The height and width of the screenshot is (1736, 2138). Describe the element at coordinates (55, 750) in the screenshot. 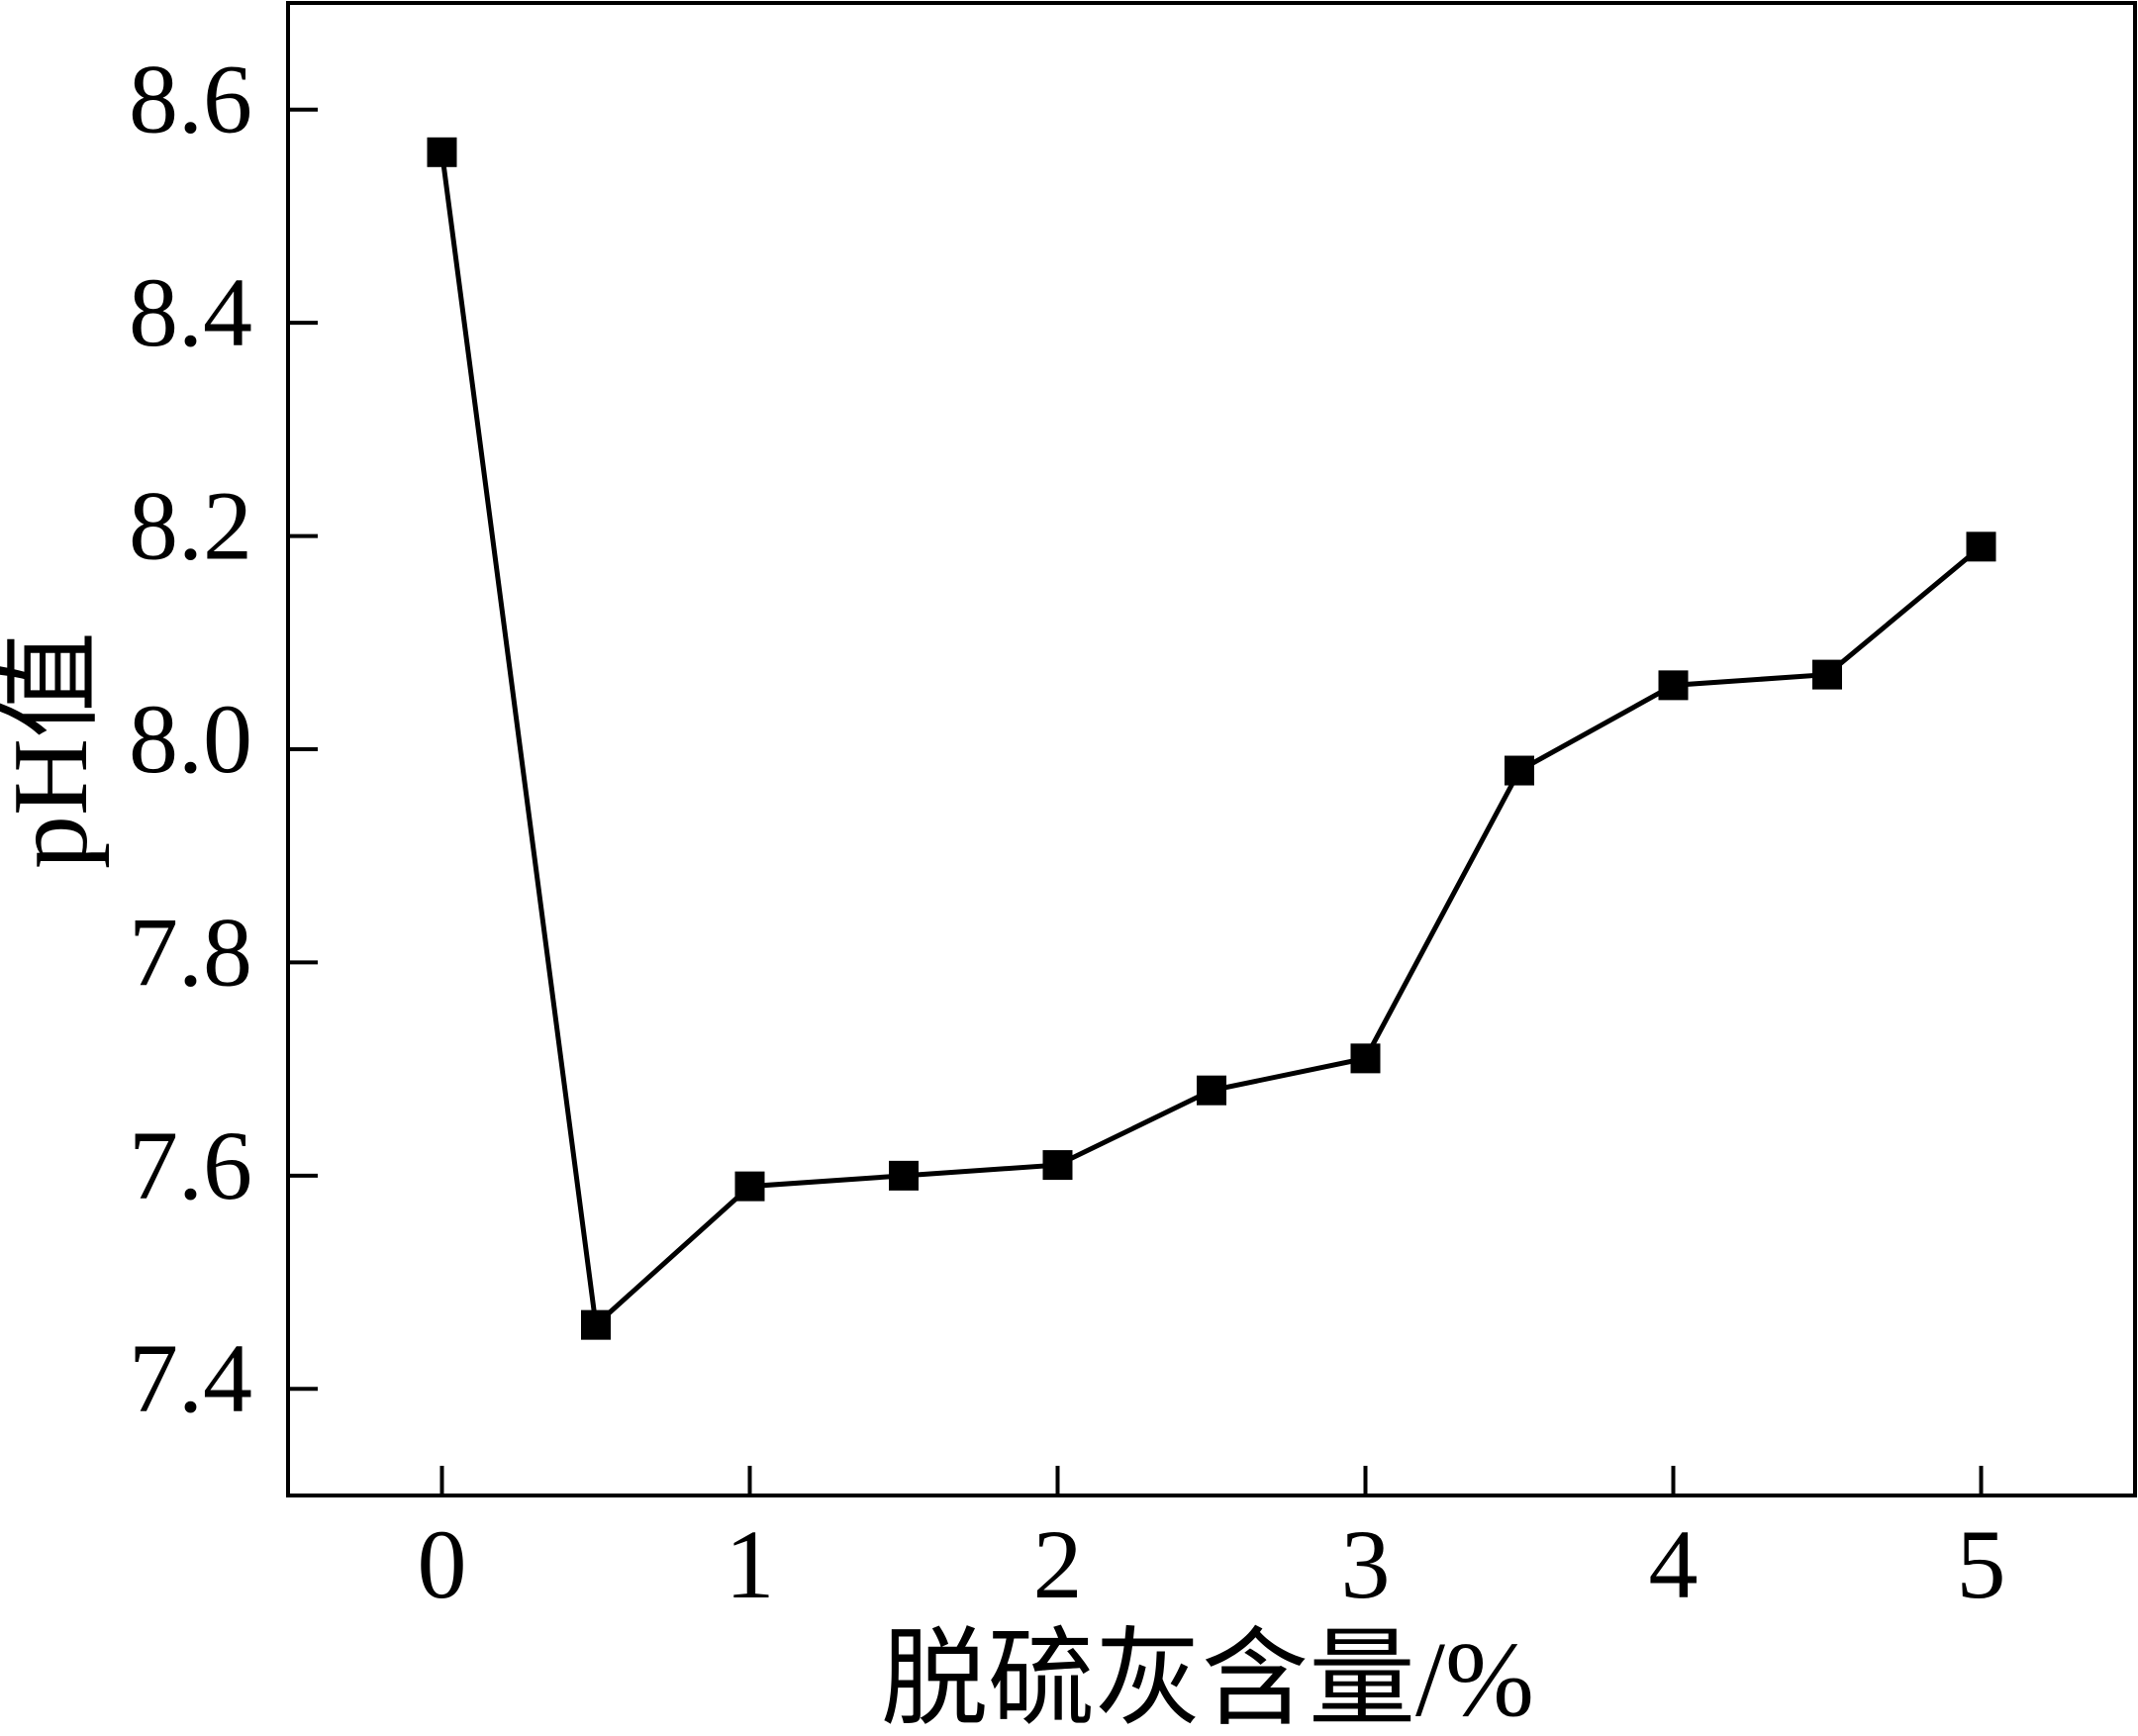

I see `y-axis-title: pH值` at that location.